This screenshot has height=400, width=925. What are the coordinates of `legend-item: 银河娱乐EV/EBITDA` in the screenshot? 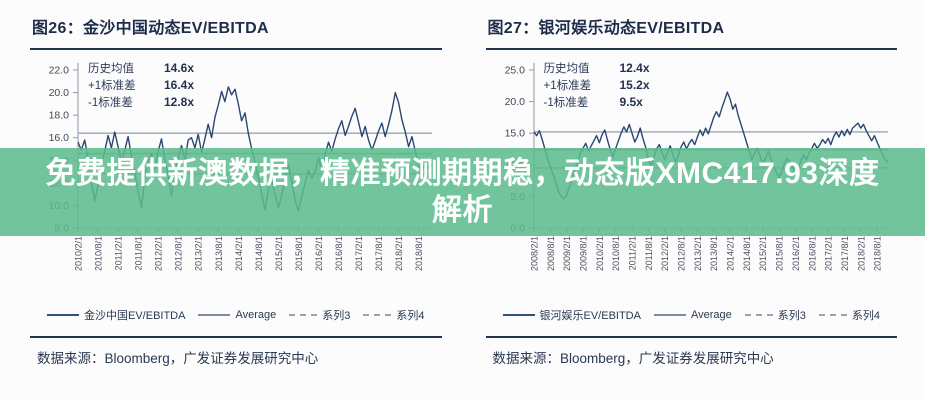 It's located at (571, 315).